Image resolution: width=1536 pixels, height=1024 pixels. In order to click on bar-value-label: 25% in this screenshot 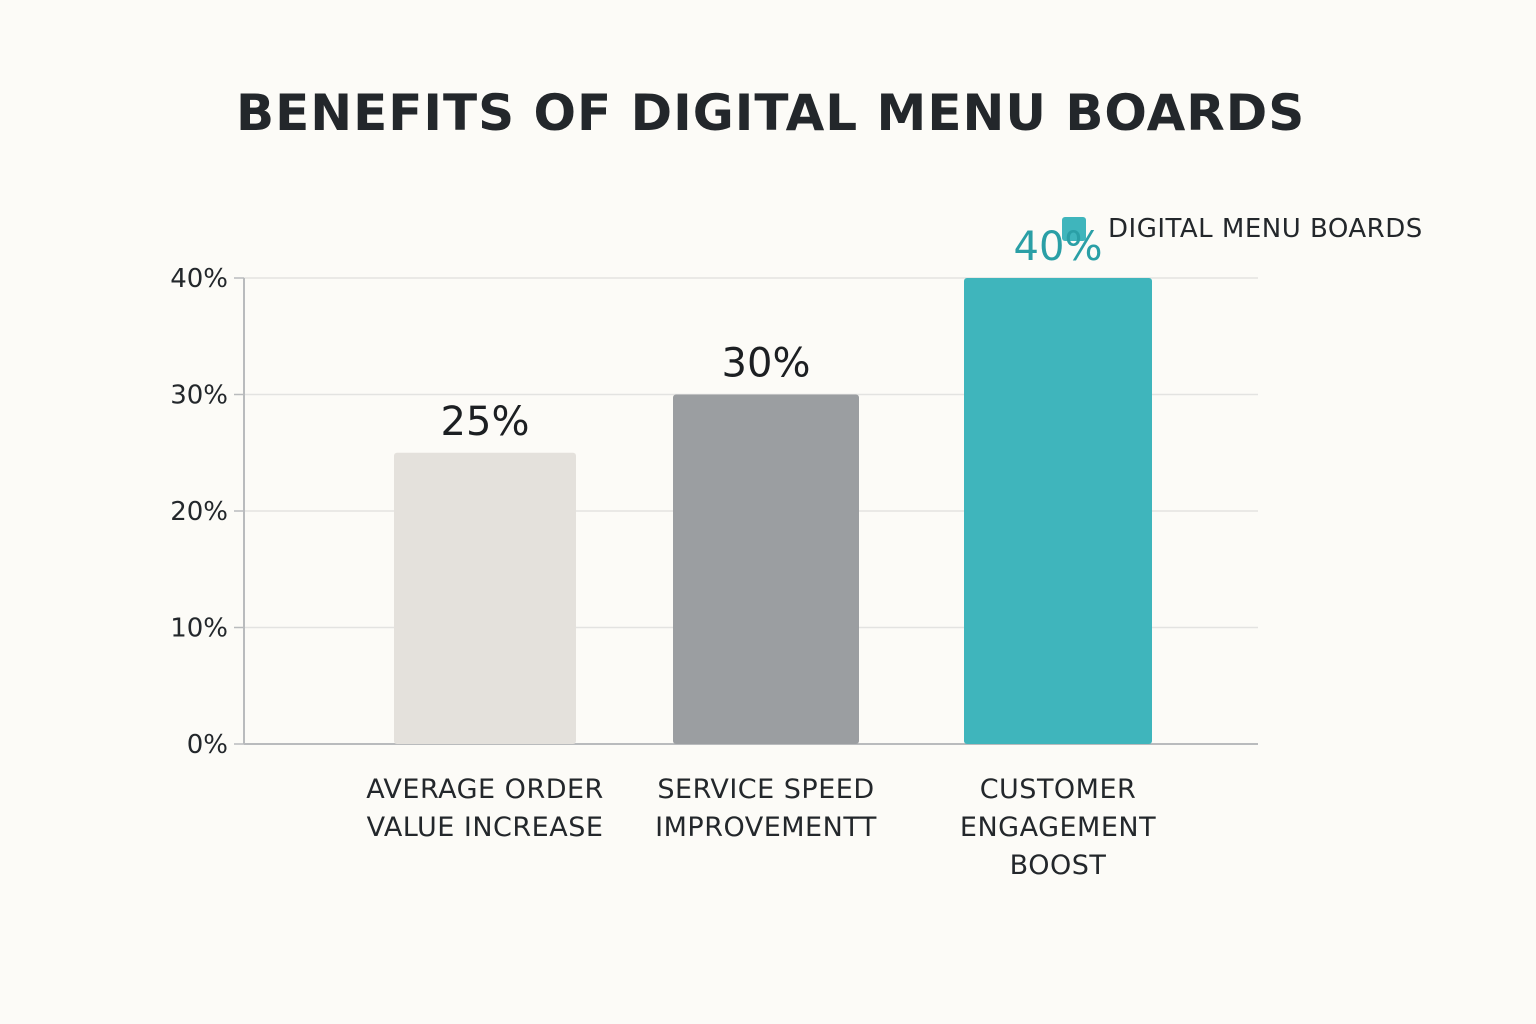, I will do `click(485, 422)`.